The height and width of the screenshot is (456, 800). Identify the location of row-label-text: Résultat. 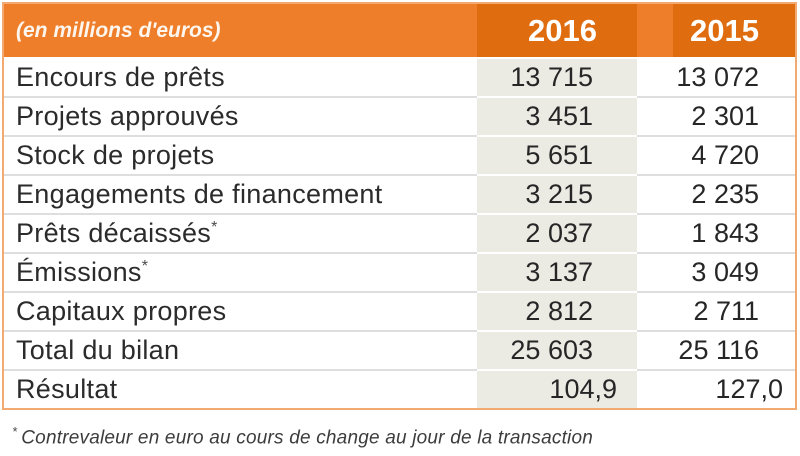
(67, 389).